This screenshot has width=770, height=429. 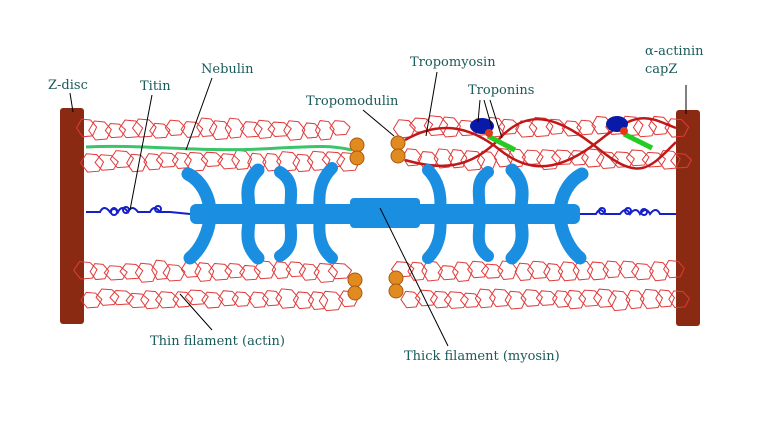 What do you see at coordinates (216, 285) in the screenshot?
I see `actin-filament-bottom-left` at bounding box center [216, 285].